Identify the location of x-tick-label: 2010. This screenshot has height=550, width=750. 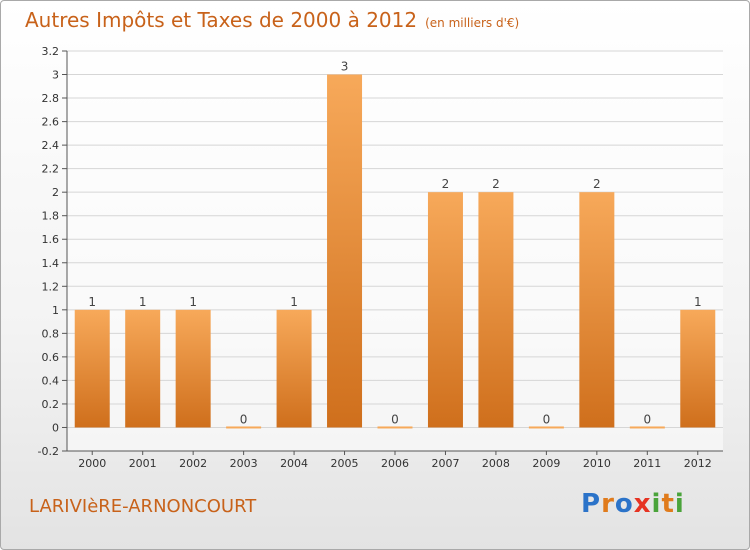
(597, 463).